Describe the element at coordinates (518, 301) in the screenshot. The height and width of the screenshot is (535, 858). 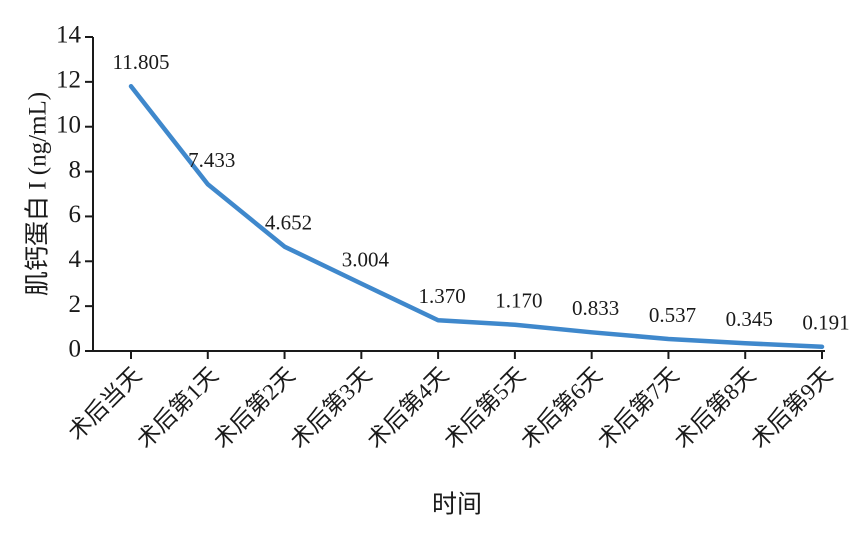
I see `data-label: 1.170` at that location.